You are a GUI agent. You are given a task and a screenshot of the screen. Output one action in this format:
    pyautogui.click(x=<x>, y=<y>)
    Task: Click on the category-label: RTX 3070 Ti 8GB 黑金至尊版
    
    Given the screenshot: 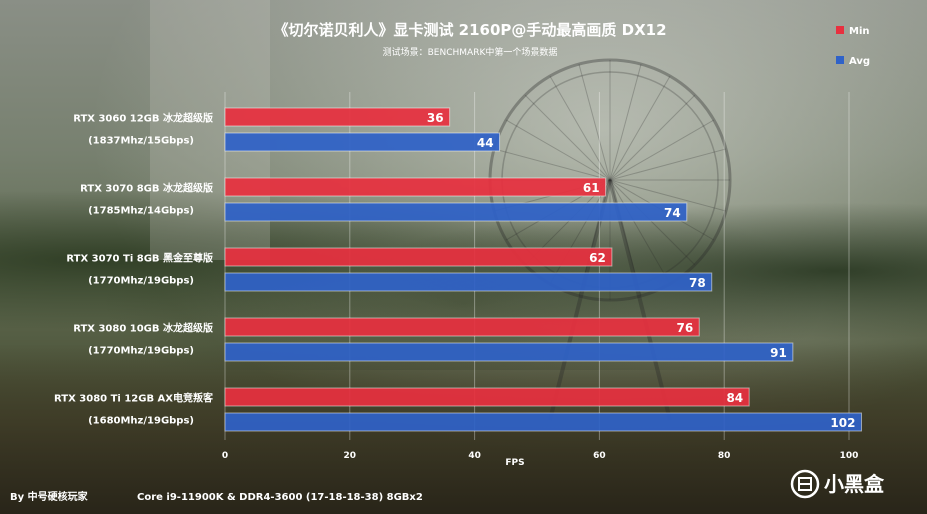 What is the action you would take?
    pyautogui.click(x=139, y=258)
    